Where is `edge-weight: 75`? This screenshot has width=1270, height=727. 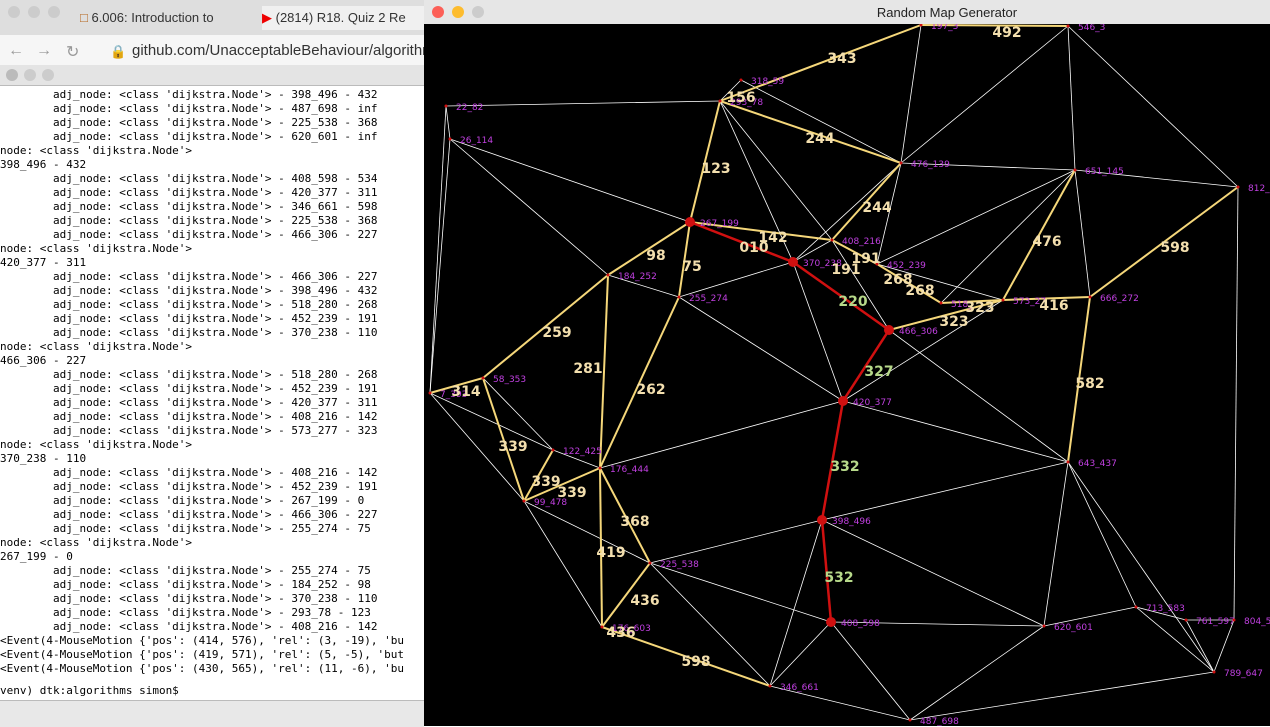 edge-weight: 75 is located at coordinates (691, 267).